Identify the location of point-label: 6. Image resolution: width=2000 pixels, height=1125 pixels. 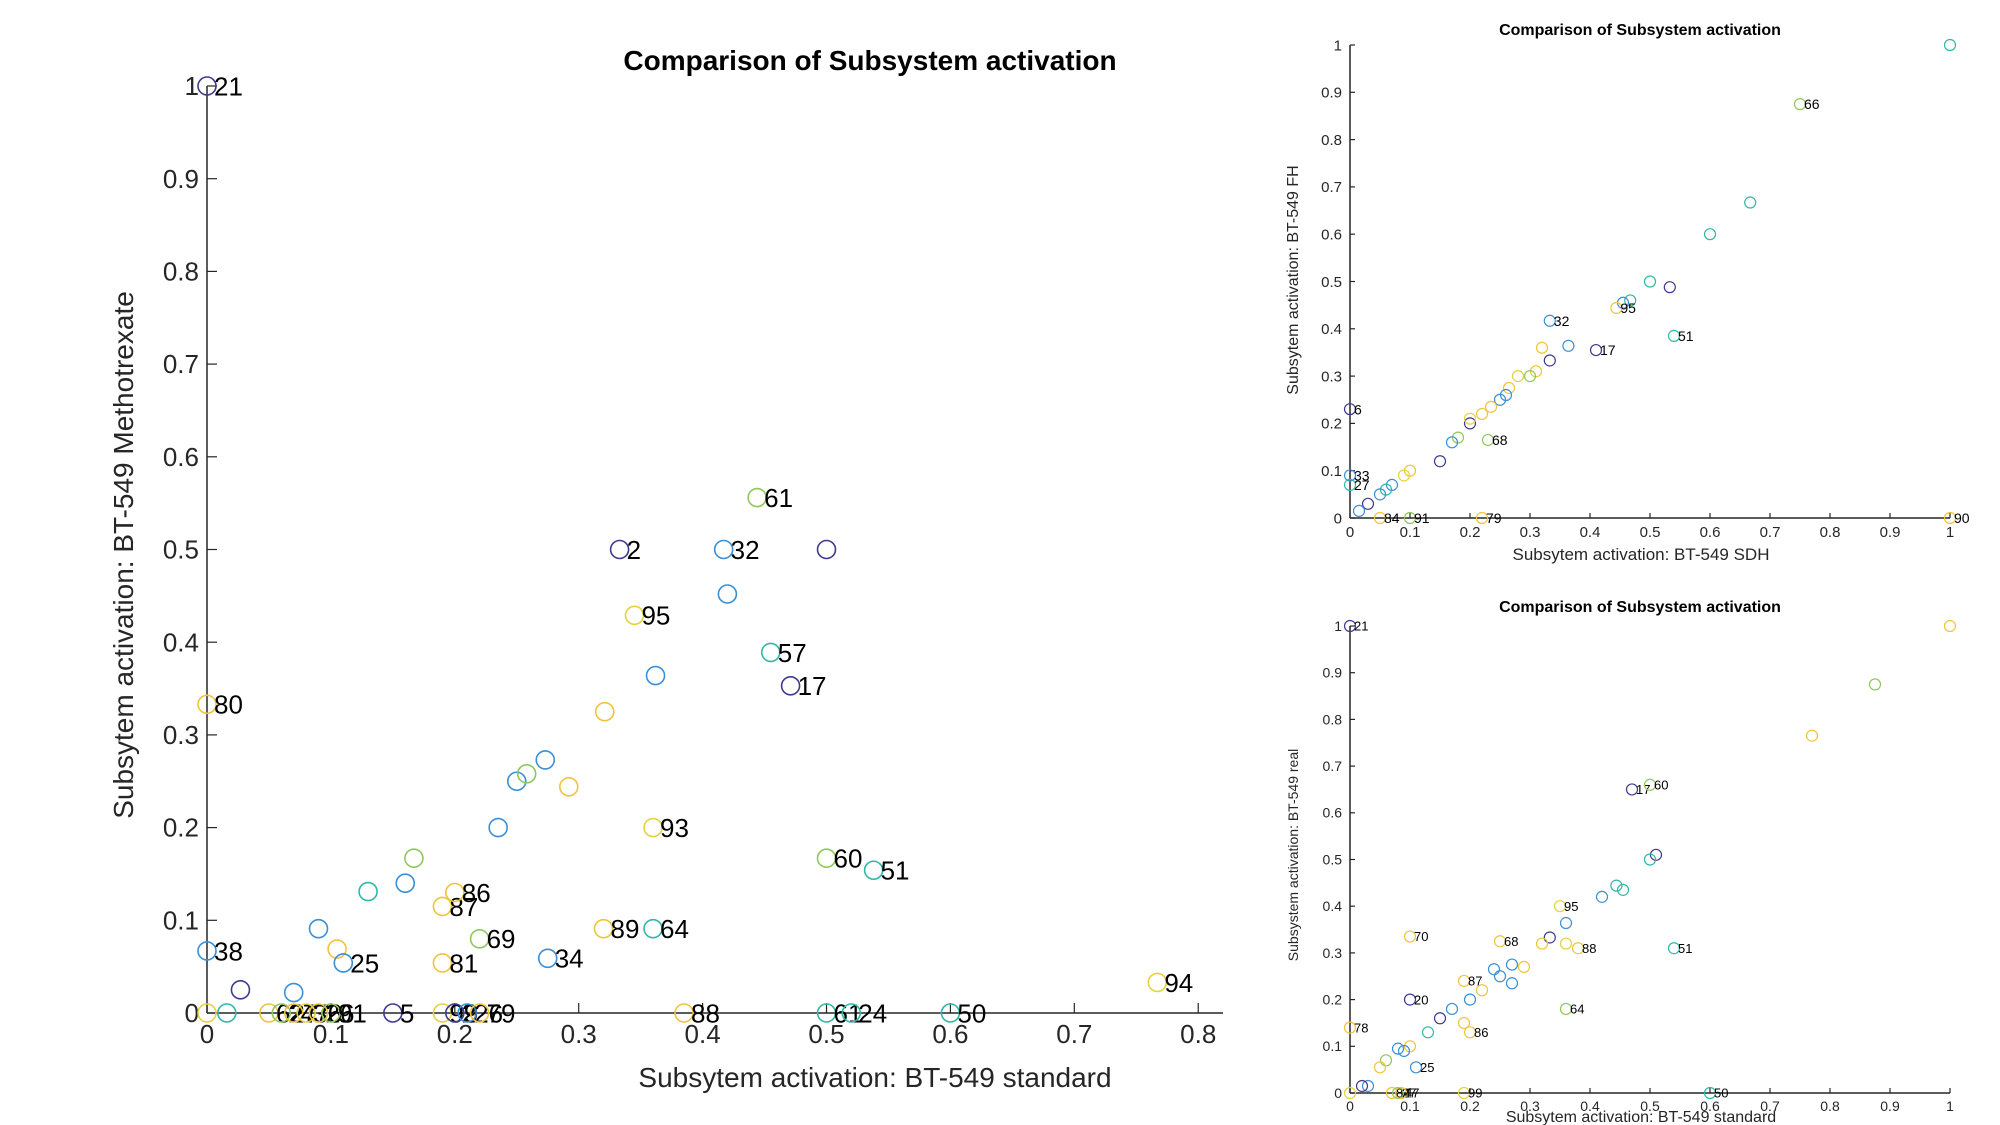
(1358, 409).